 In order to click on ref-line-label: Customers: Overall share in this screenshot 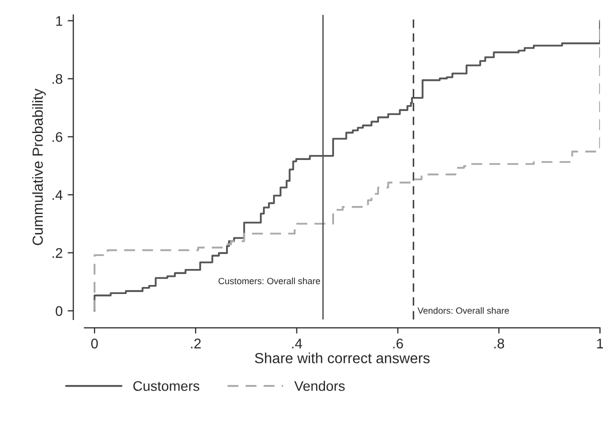, I will do `click(269, 281)`.